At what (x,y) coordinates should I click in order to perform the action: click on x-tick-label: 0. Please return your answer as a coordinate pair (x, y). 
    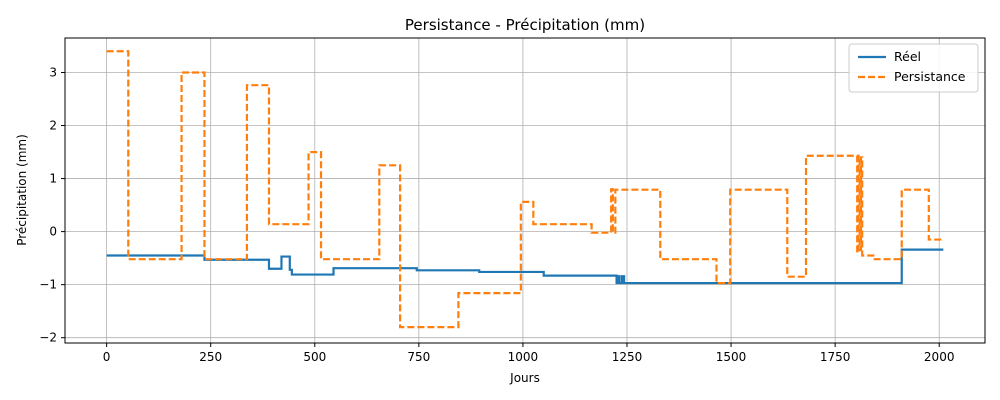
    Looking at the image, I should click on (107, 357).